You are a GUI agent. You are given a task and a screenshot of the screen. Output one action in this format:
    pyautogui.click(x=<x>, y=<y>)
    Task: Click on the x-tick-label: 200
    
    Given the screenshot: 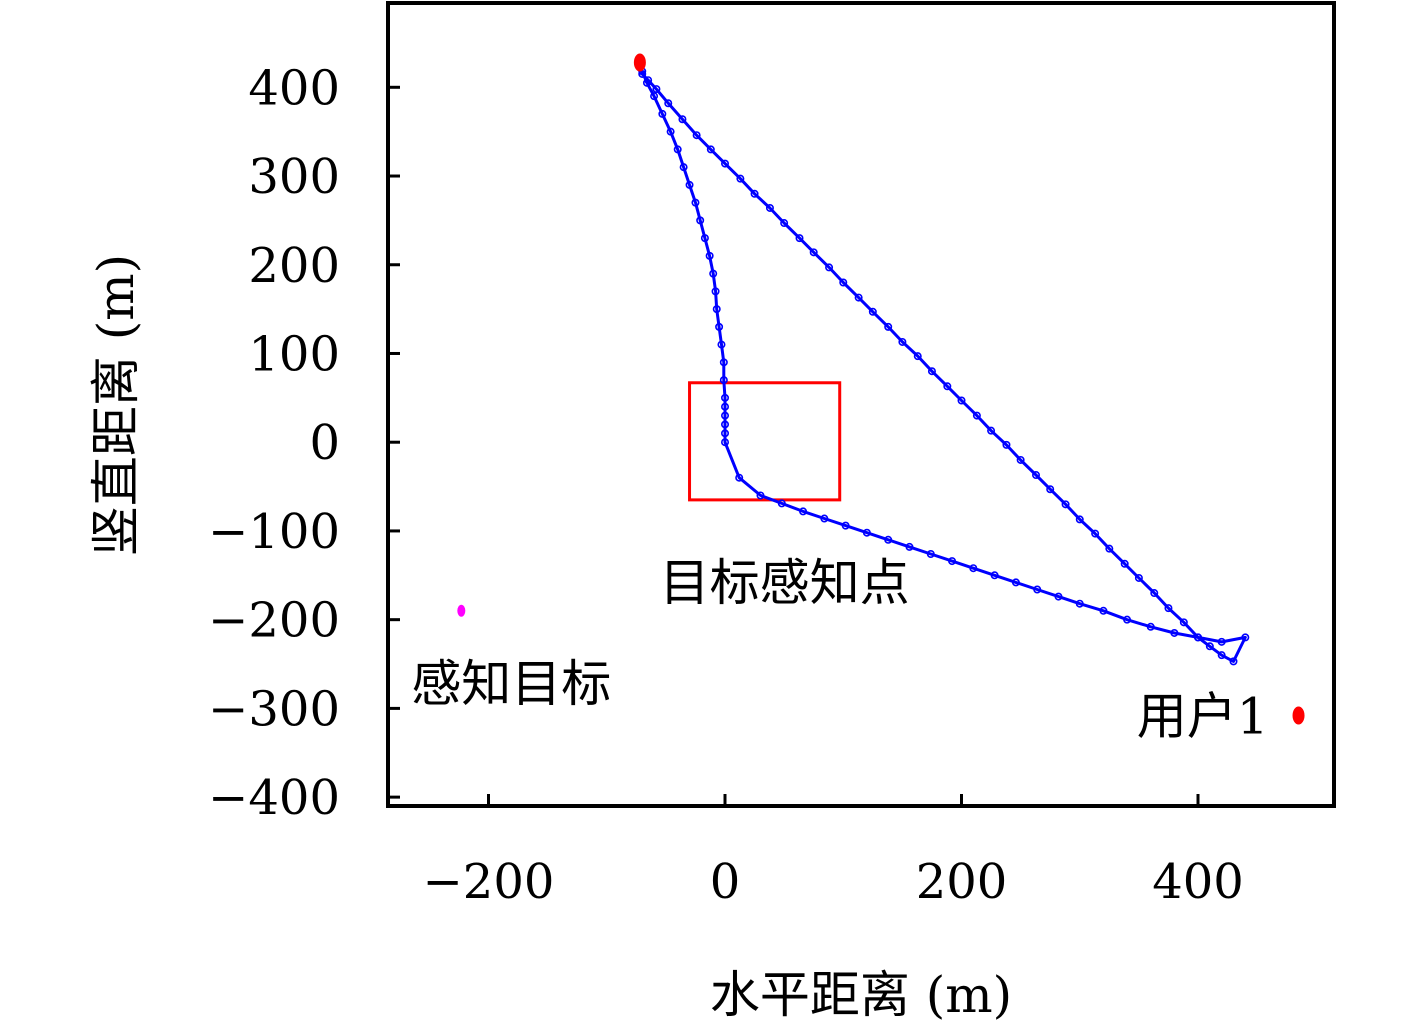 What is the action you would take?
    pyautogui.click(x=962, y=882)
    